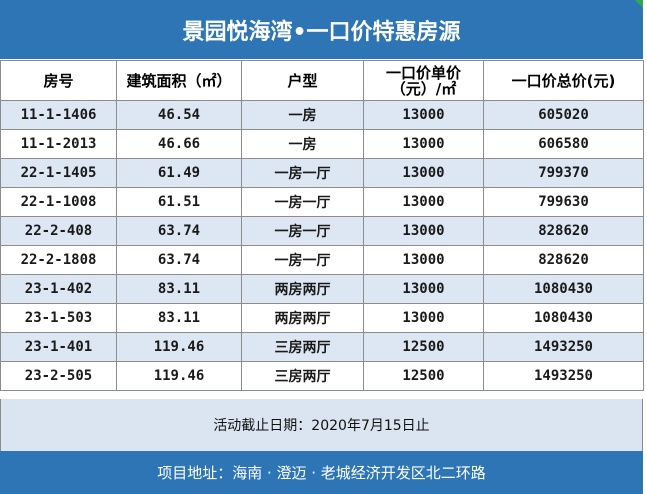  I want to click on cell-room: 23-1-503, so click(58, 318).